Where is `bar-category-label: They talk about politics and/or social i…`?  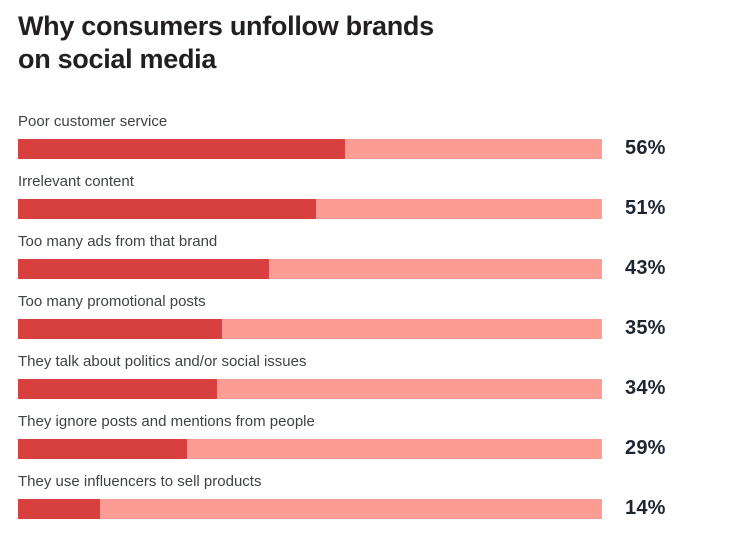 bar-category-label: They talk about politics and/or social i… is located at coordinates (162, 361).